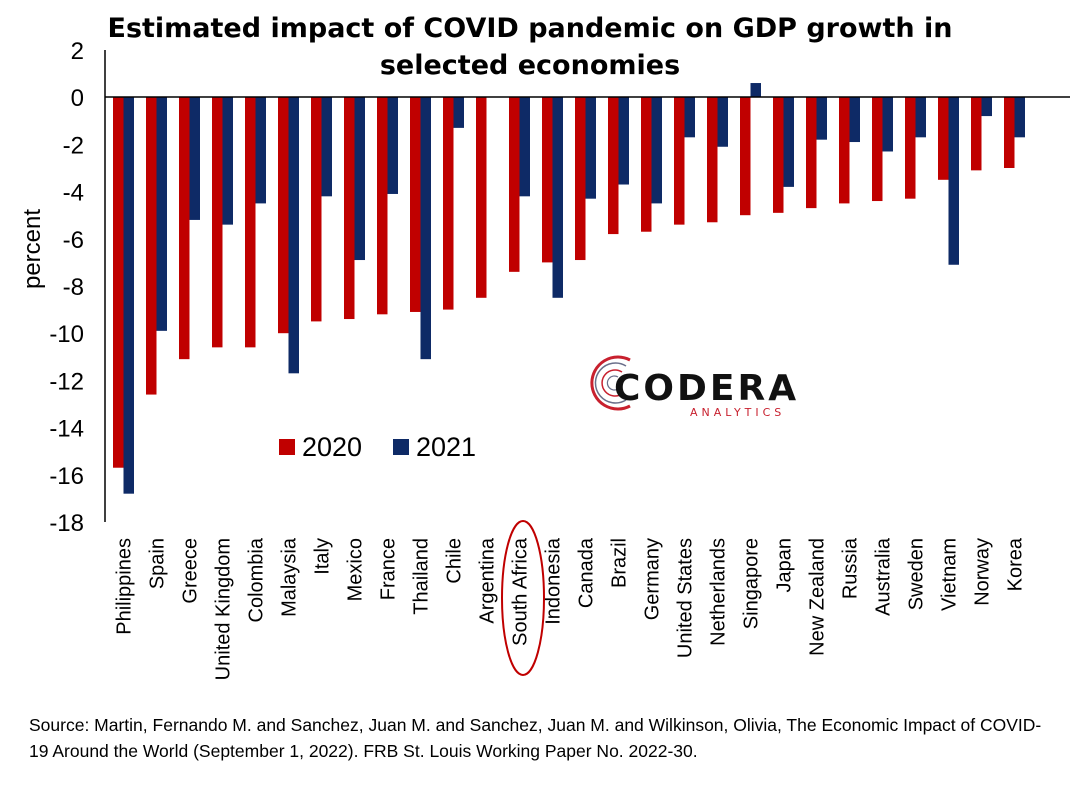  I want to click on legend-swatch-2021, so click(401, 447).